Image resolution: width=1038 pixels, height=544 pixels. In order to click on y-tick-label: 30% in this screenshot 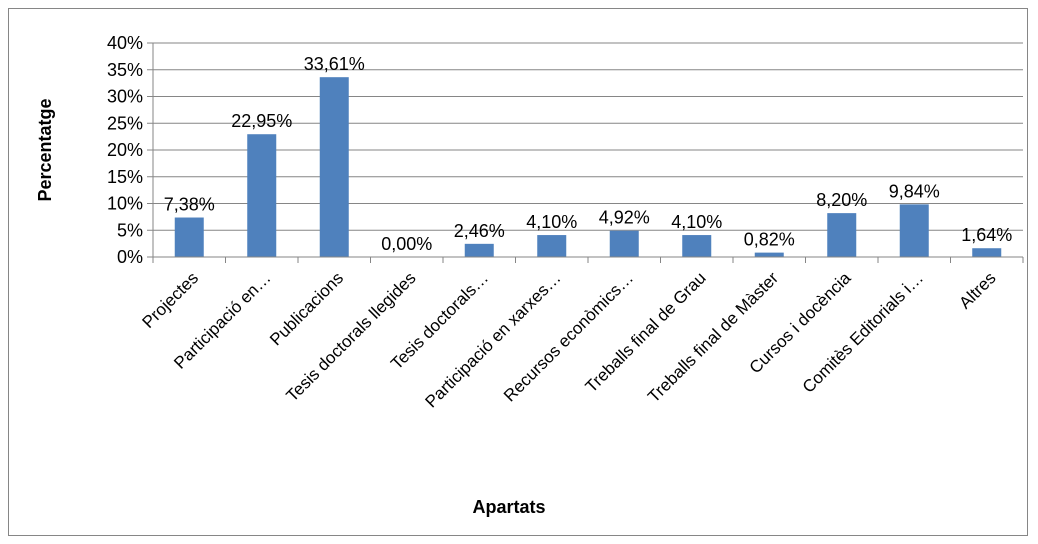, I will do `click(125, 97)`.